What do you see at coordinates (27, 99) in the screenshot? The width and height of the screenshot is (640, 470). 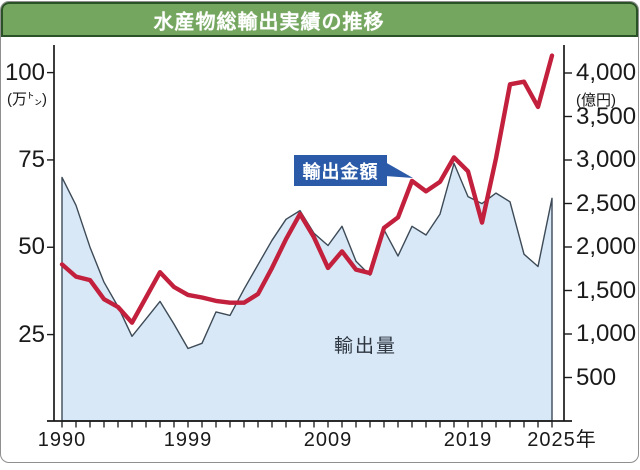 I see `left-axis-unit-label: (万㌧)` at bounding box center [27, 99].